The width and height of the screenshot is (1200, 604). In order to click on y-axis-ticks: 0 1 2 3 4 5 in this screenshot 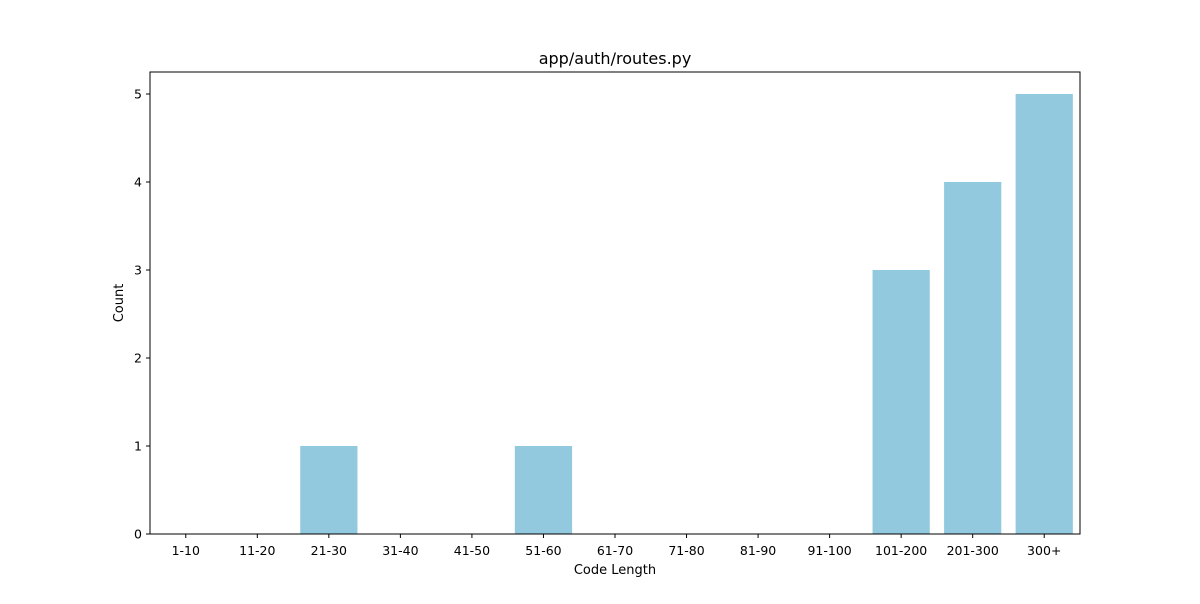, I will do `click(142, 314)`.